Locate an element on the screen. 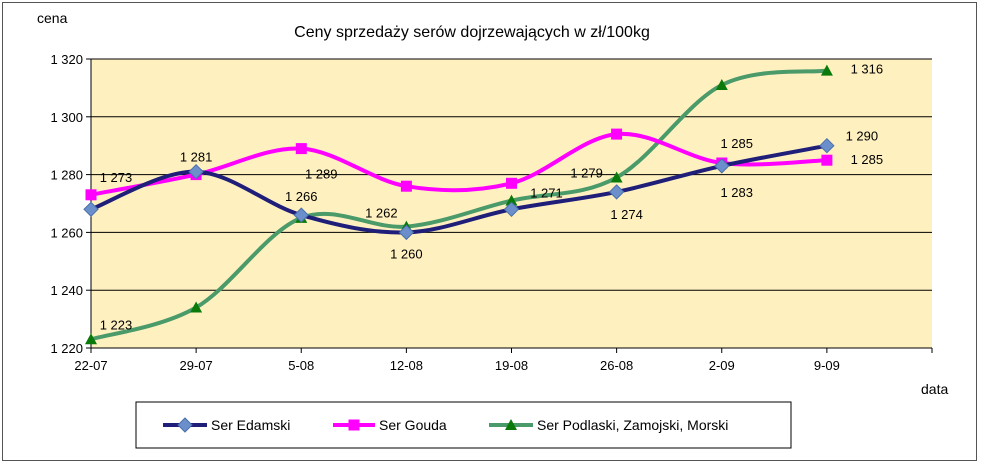 This screenshot has height=464, width=981. data-label: 1 290 is located at coordinates (862, 136).